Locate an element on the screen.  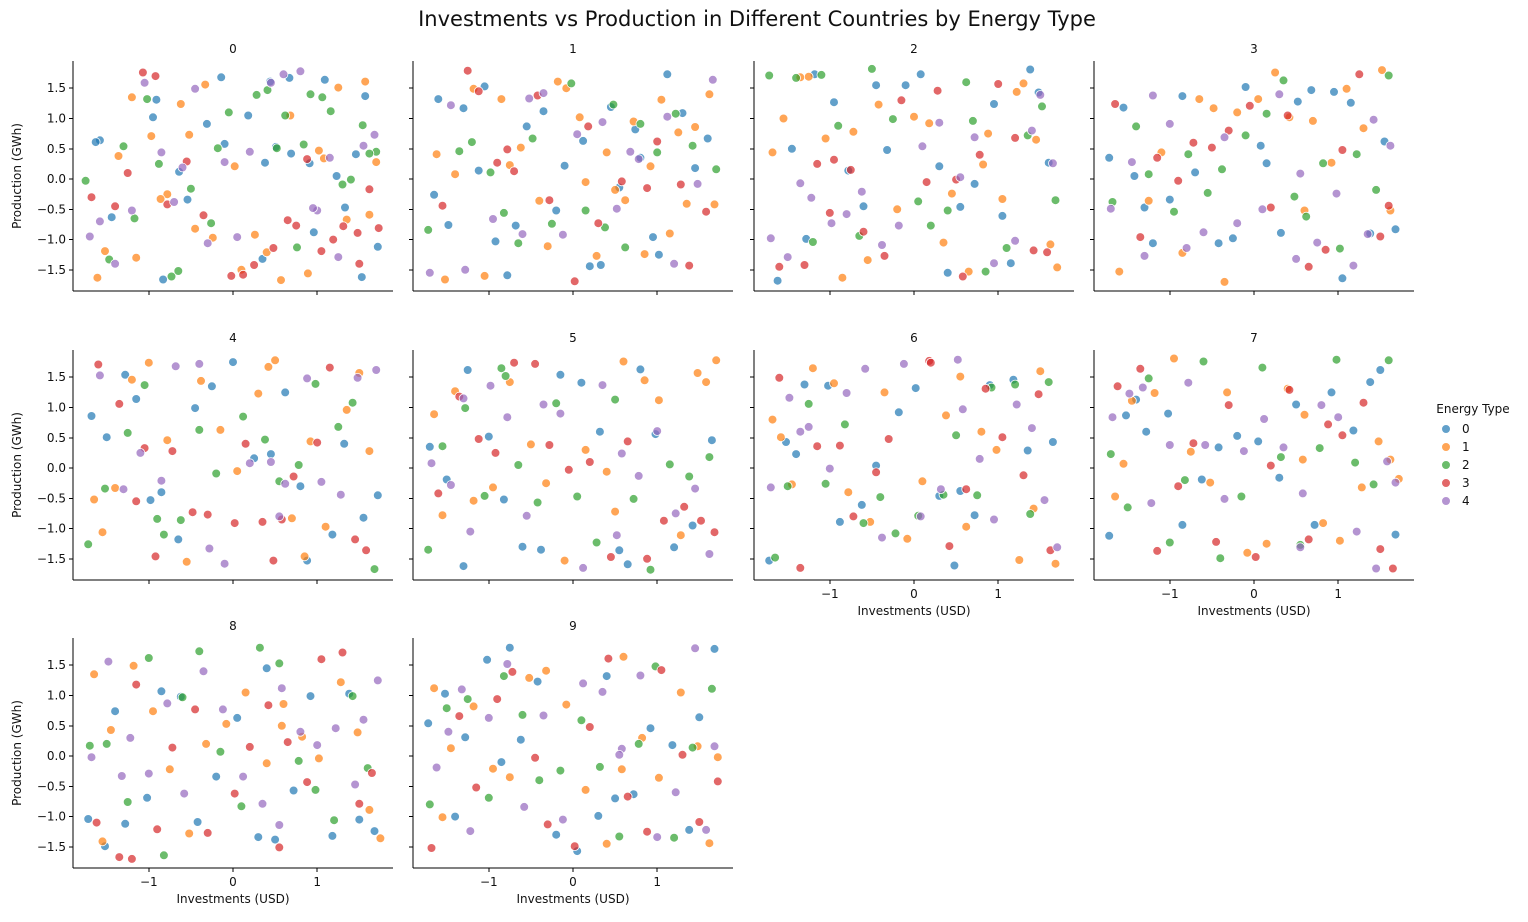
facet-title: 1 is located at coordinates (573, 49).